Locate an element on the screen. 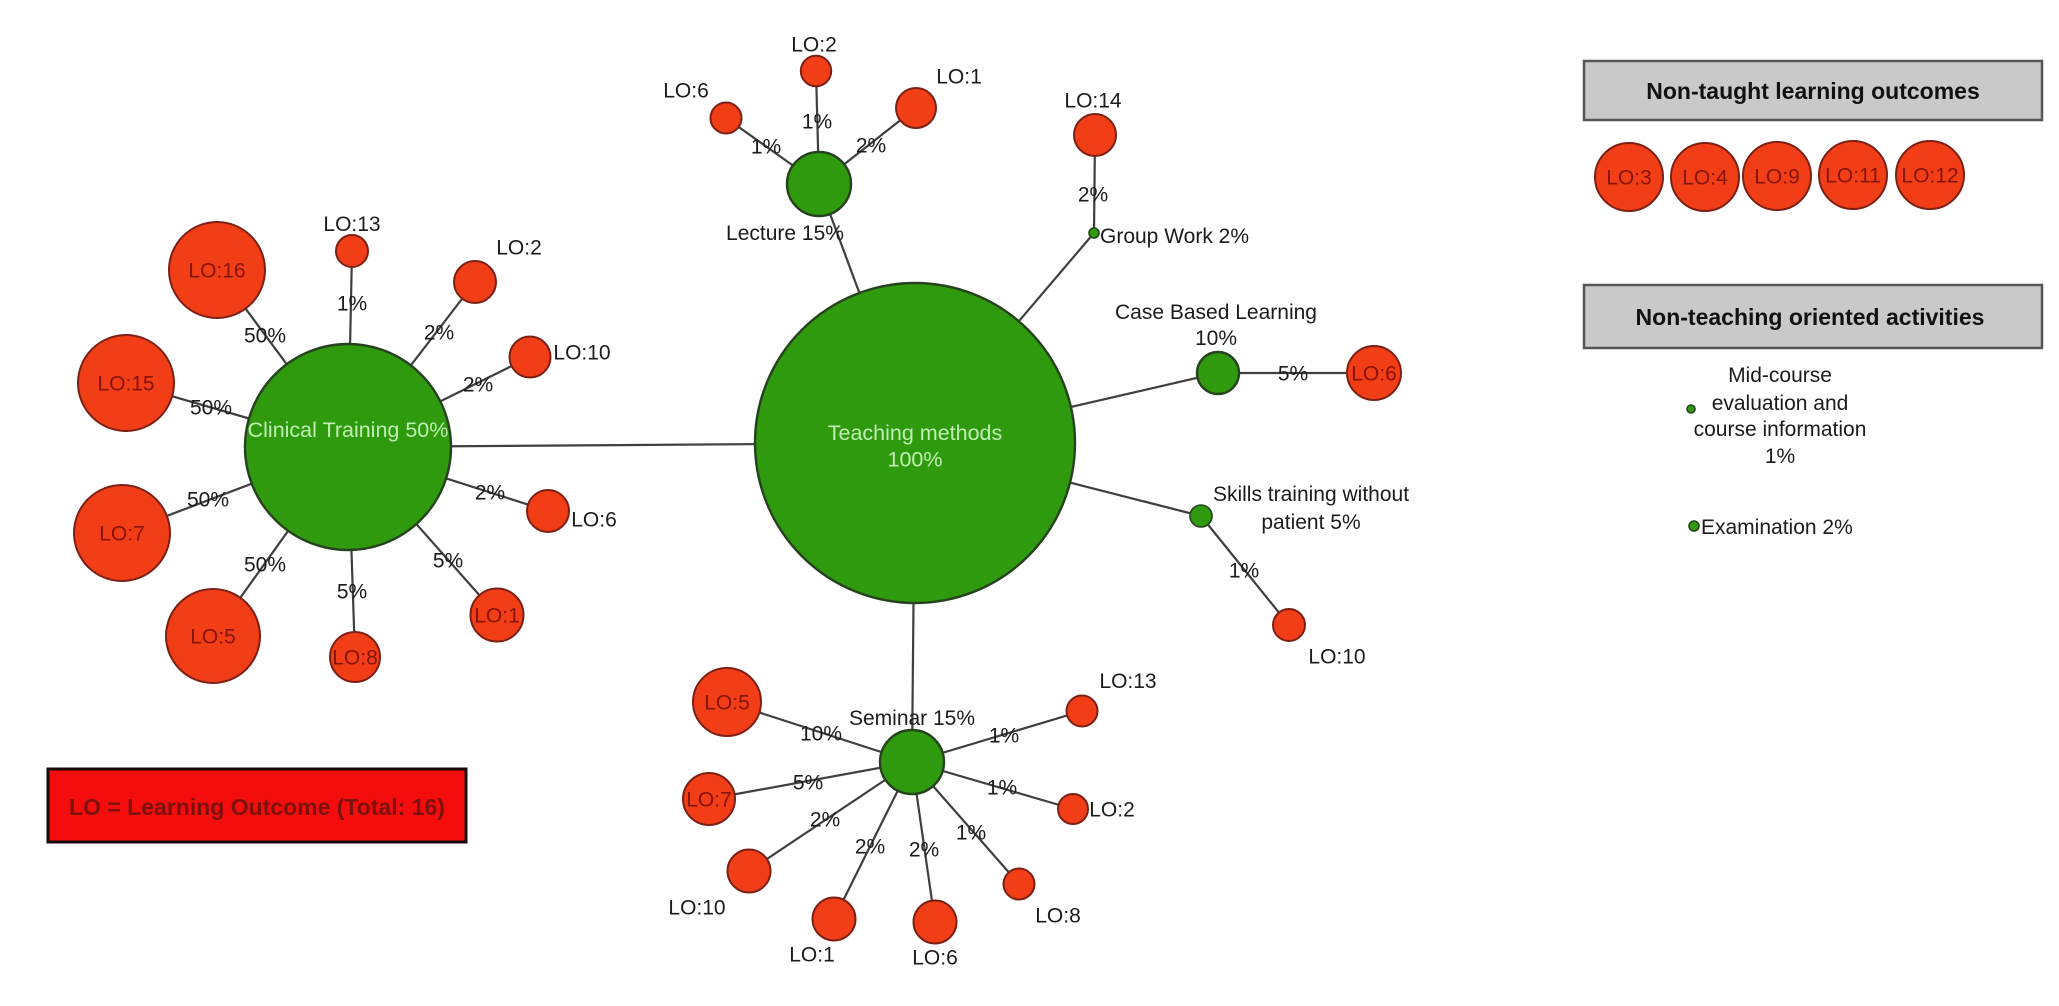 The width and height of the screenshot is (2059, 1006). svg-text: LO:14 is located at coordinates (1093, 101).